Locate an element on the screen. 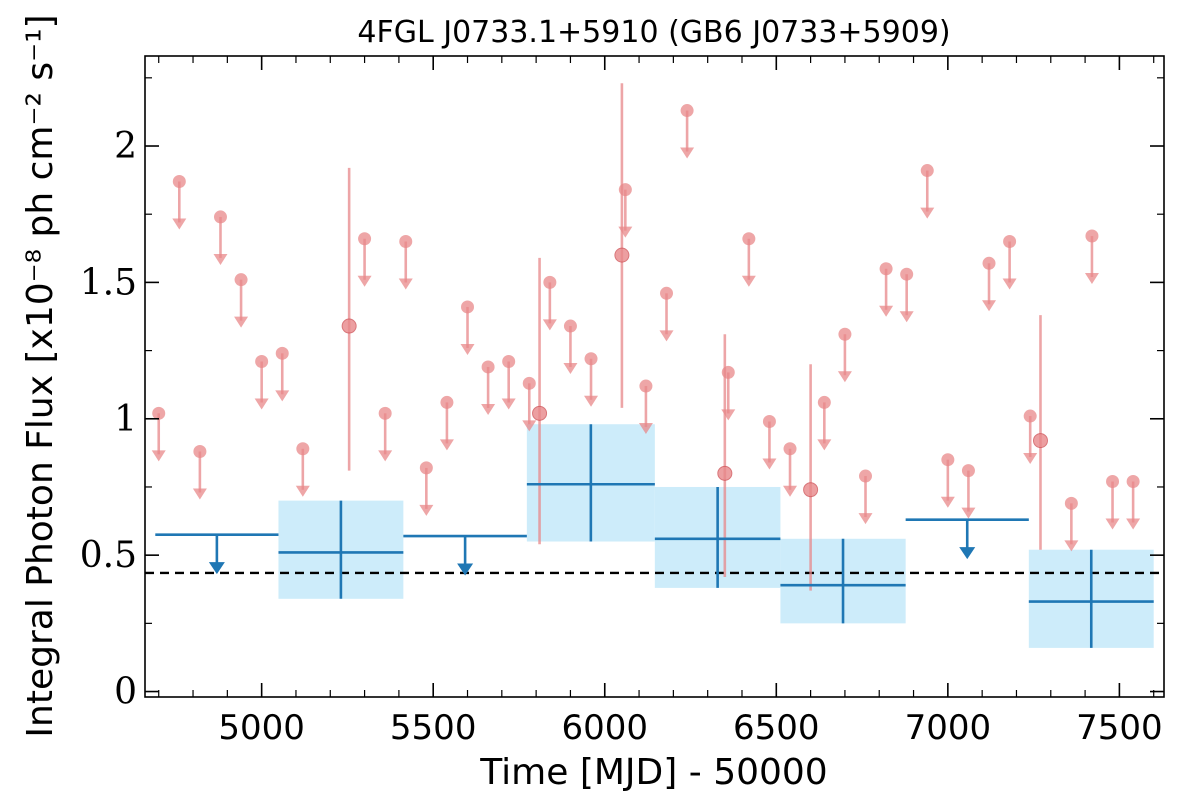 The height and width of the screenshot is (804, 1200). x-tick-label: 7000 is located at coordinates (948, 728).